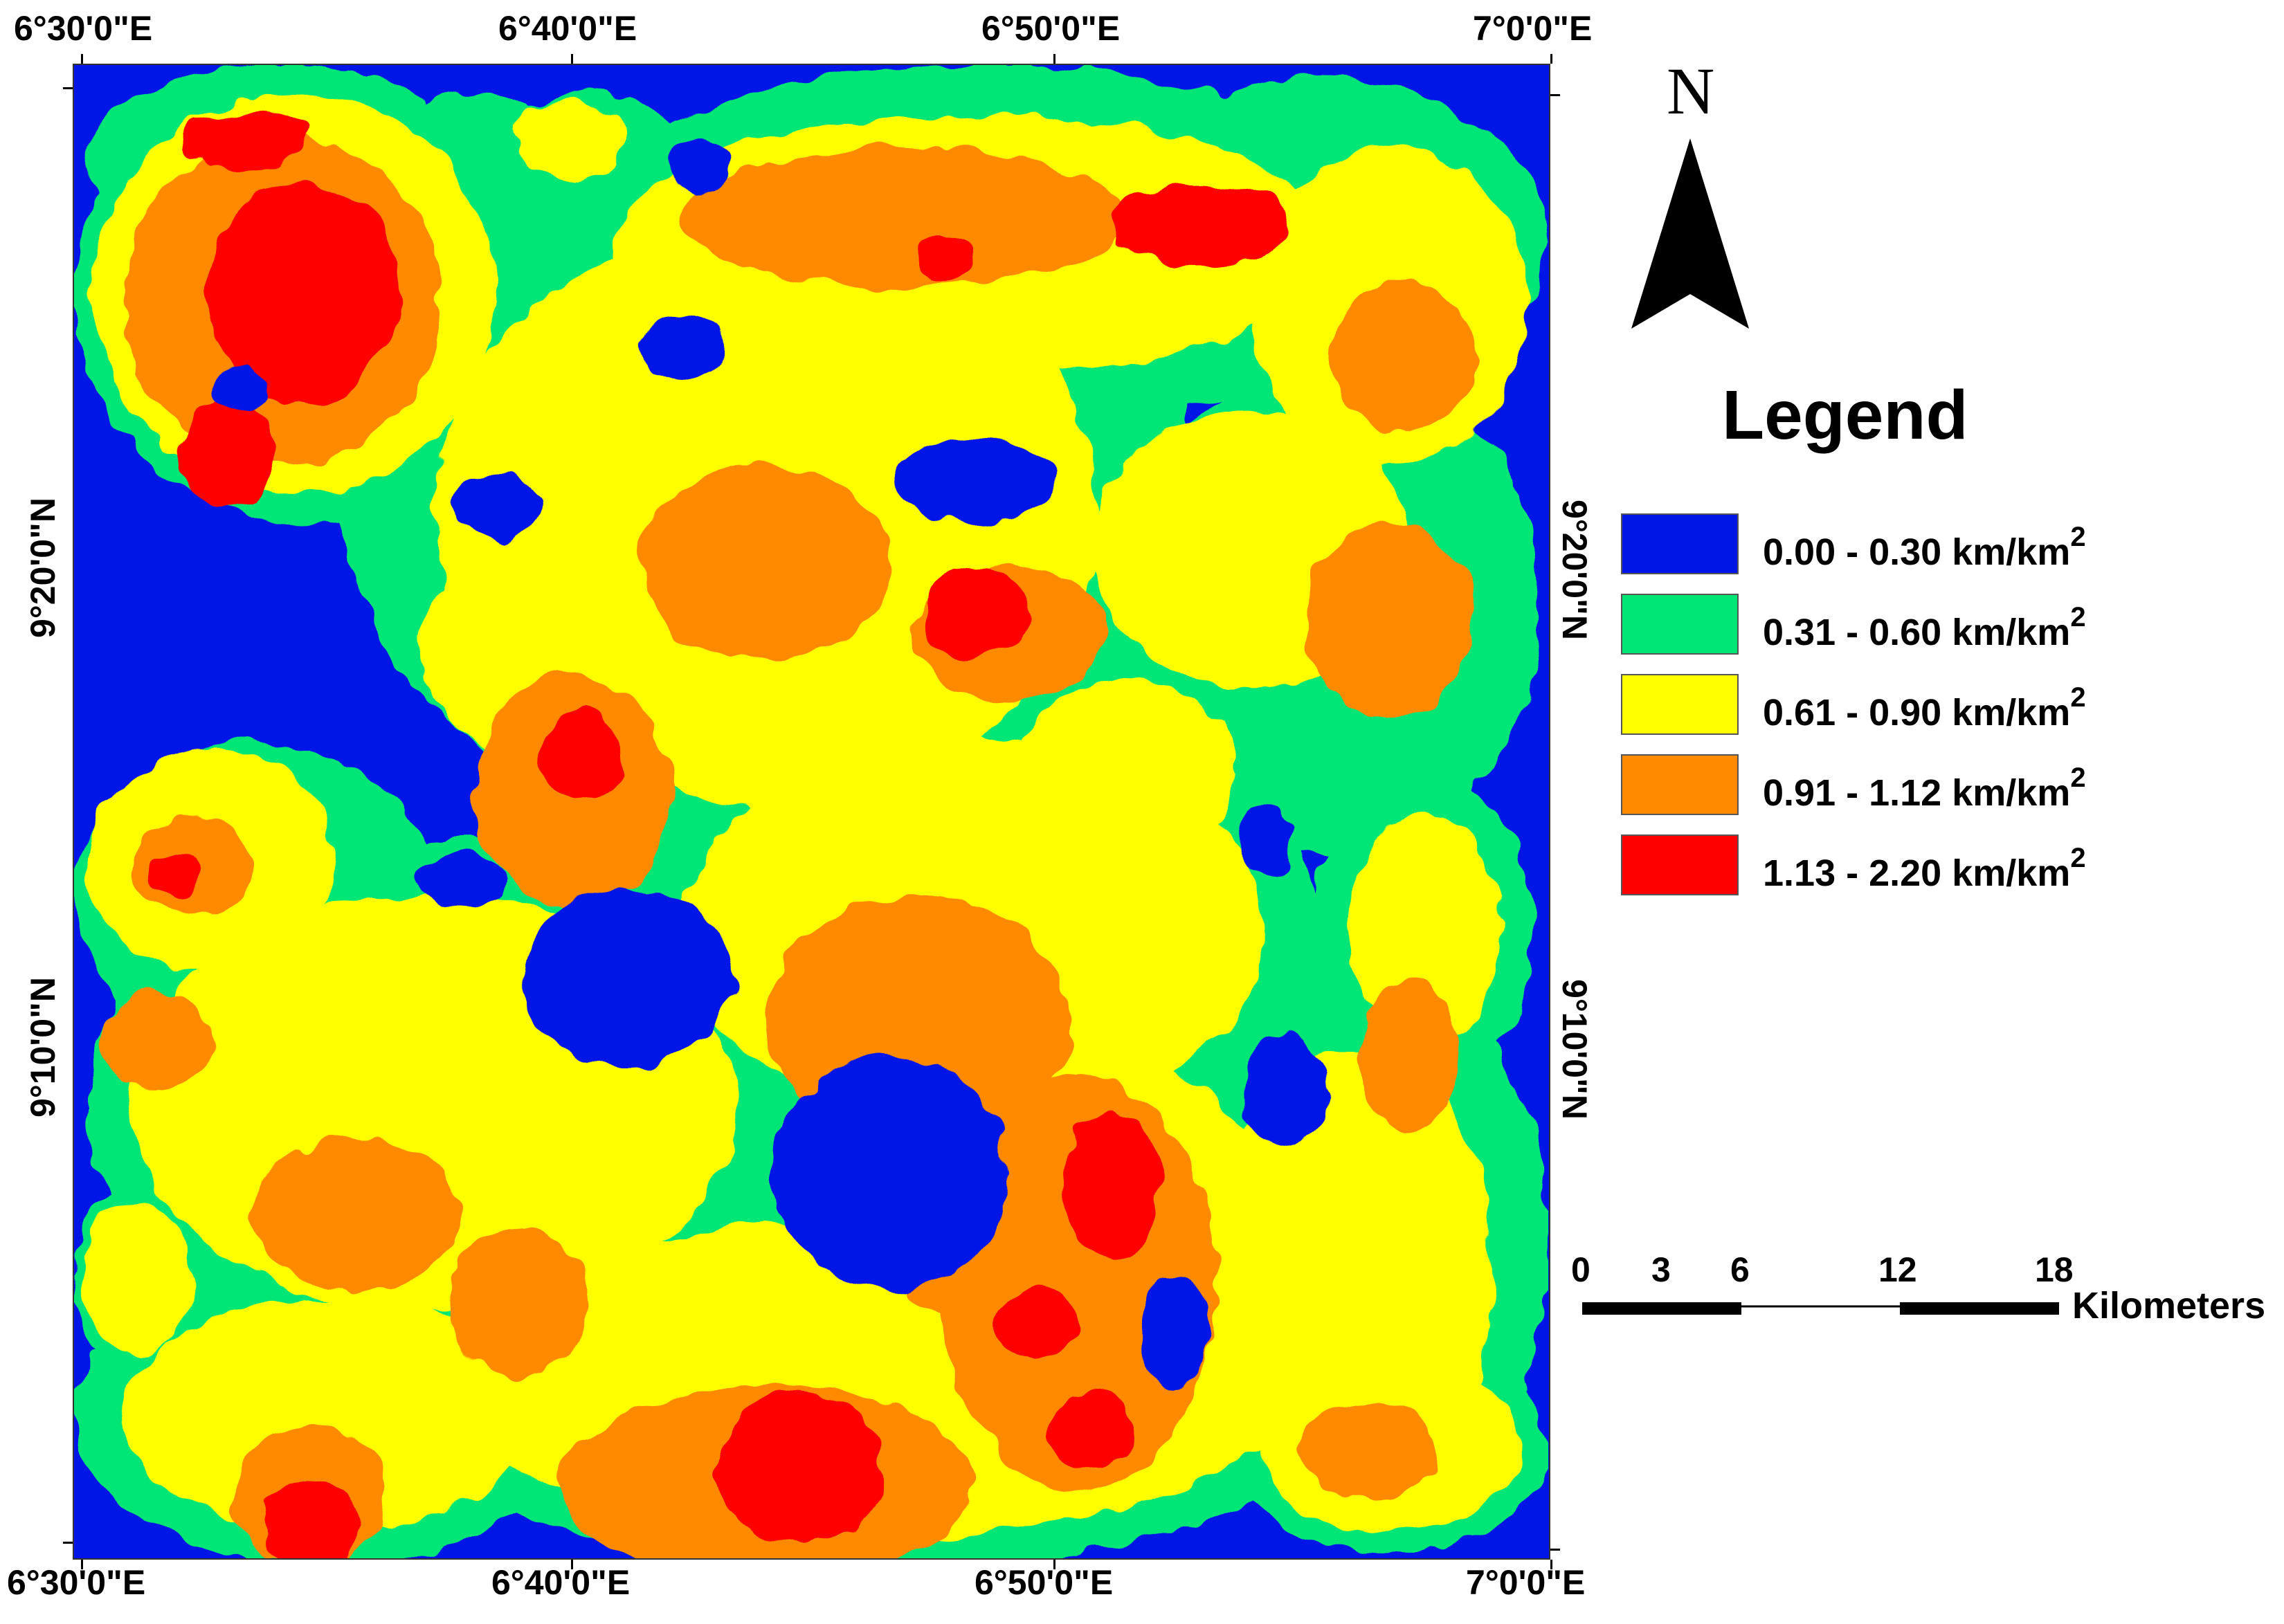 Image resolution: width=2284 pixels, height=1624 pixels. I want to click on scale-bar, so click(1821, 1308).